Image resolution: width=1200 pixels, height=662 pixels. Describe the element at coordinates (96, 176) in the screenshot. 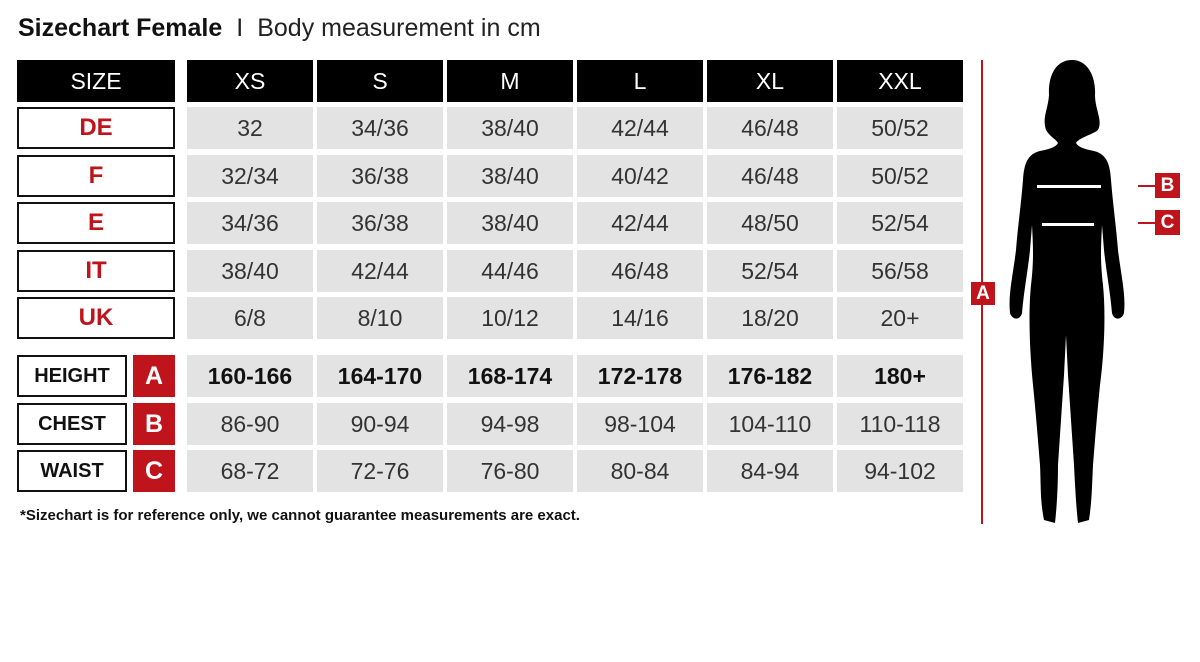

I see `row-label-f: F` at that location.